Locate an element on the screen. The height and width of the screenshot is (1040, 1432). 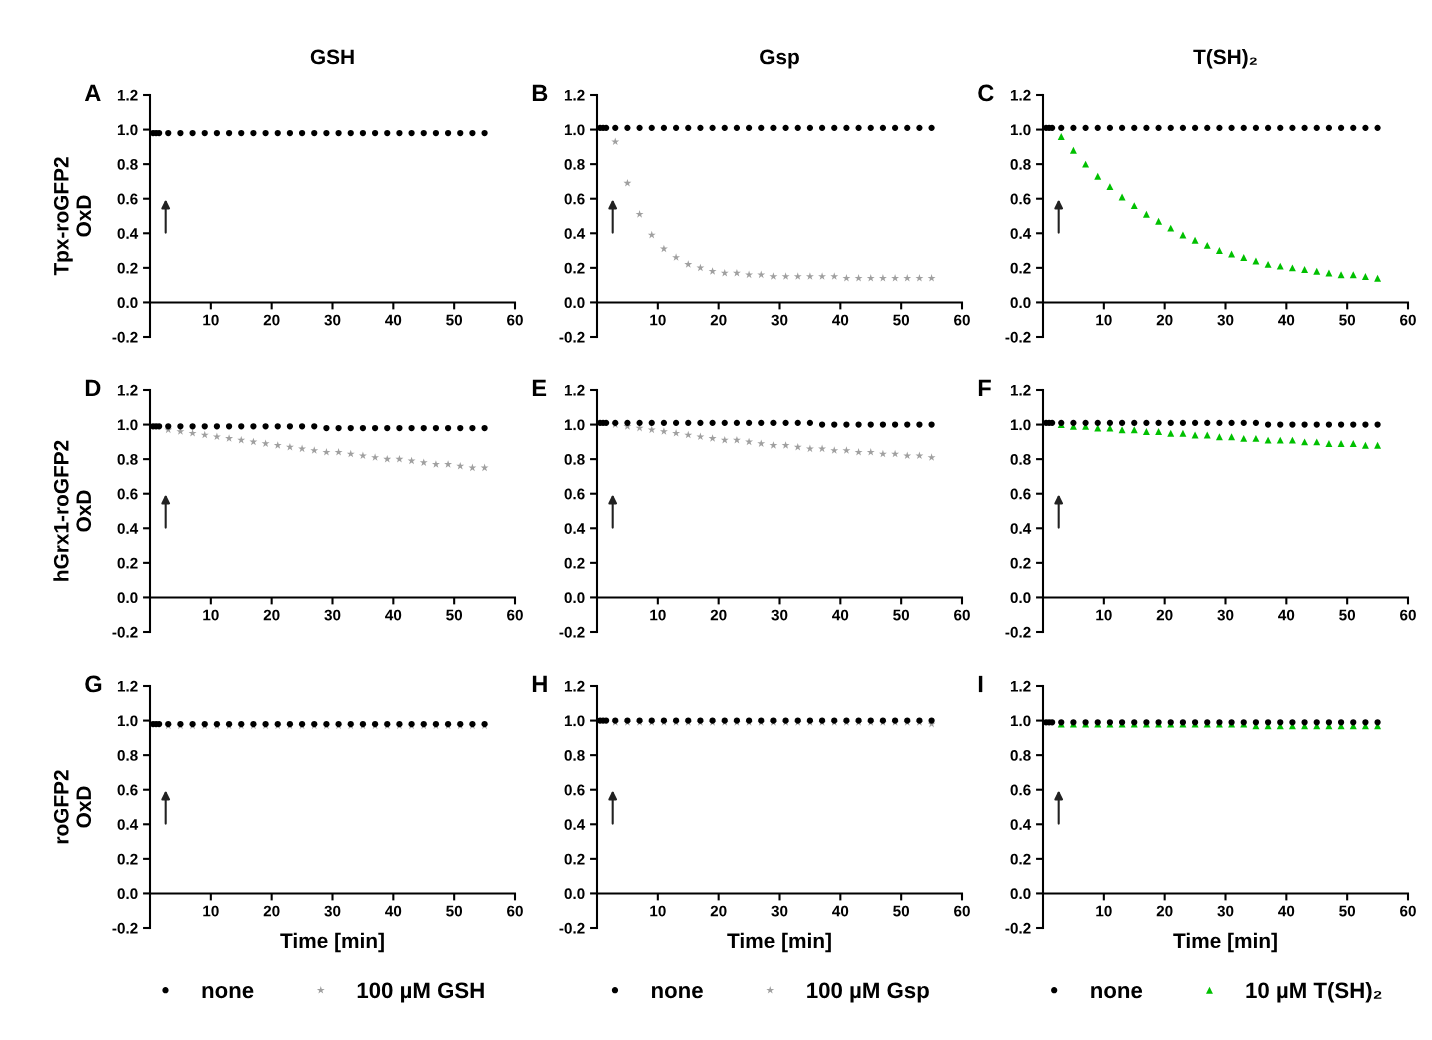
chart-title: G is located at coordinates (93, 684).